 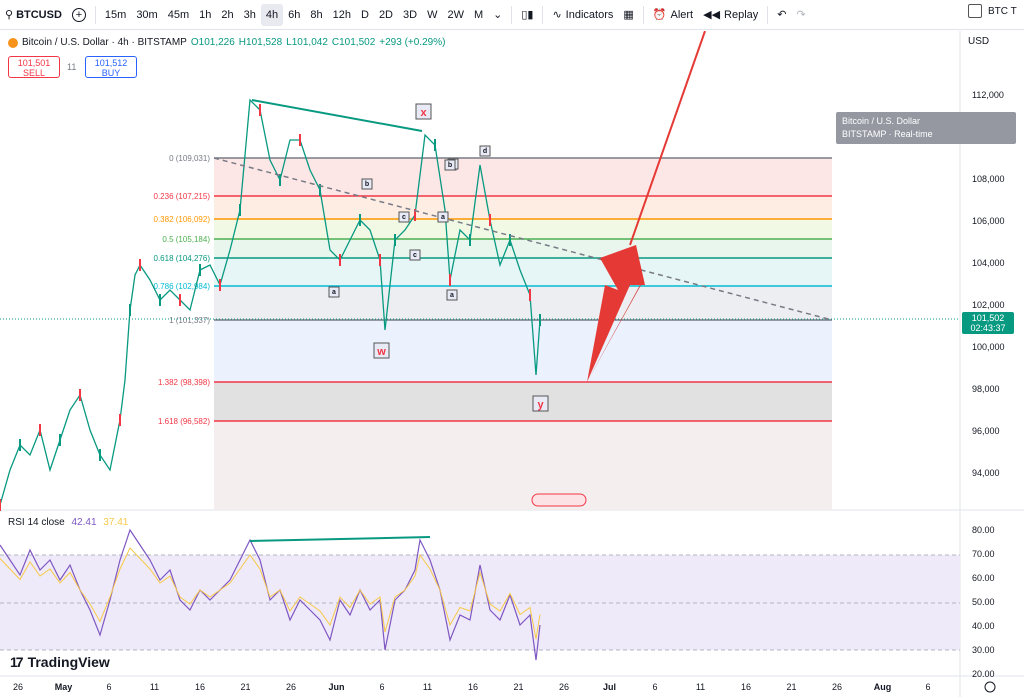 What do you see at coordinates (455, 14) in the screenshot?
I see `interval-2w: 2W` at bounding box center [455, 14].